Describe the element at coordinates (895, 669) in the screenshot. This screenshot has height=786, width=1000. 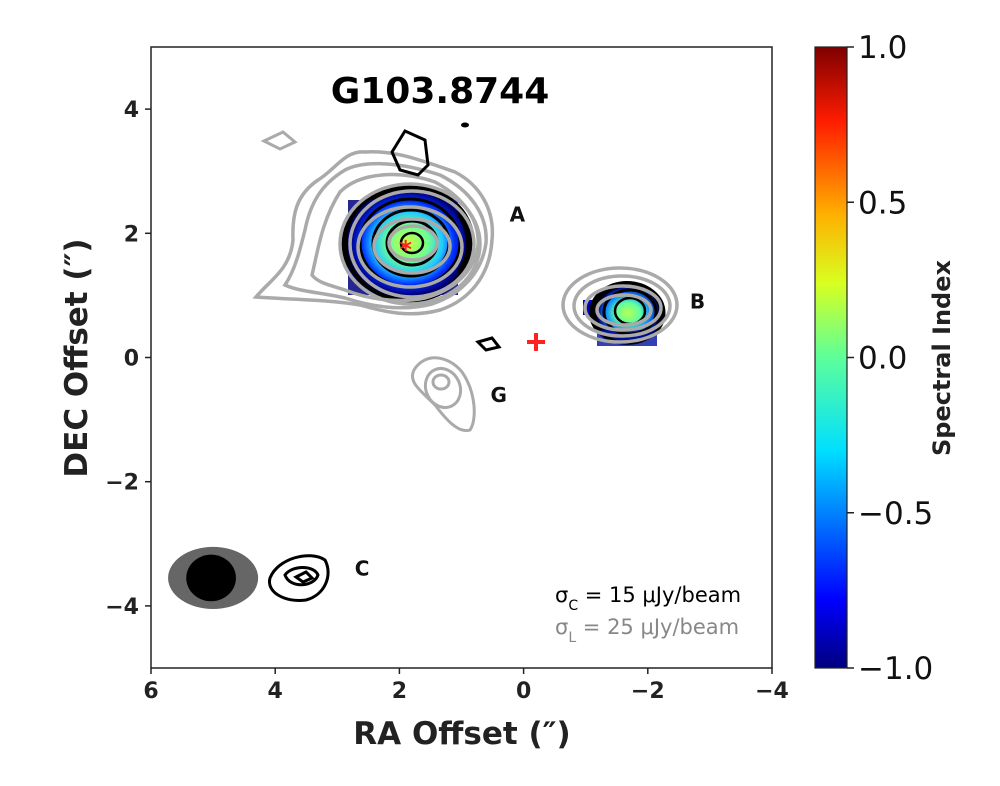
I see `colorbar-tick-label: −1.0` at that location.